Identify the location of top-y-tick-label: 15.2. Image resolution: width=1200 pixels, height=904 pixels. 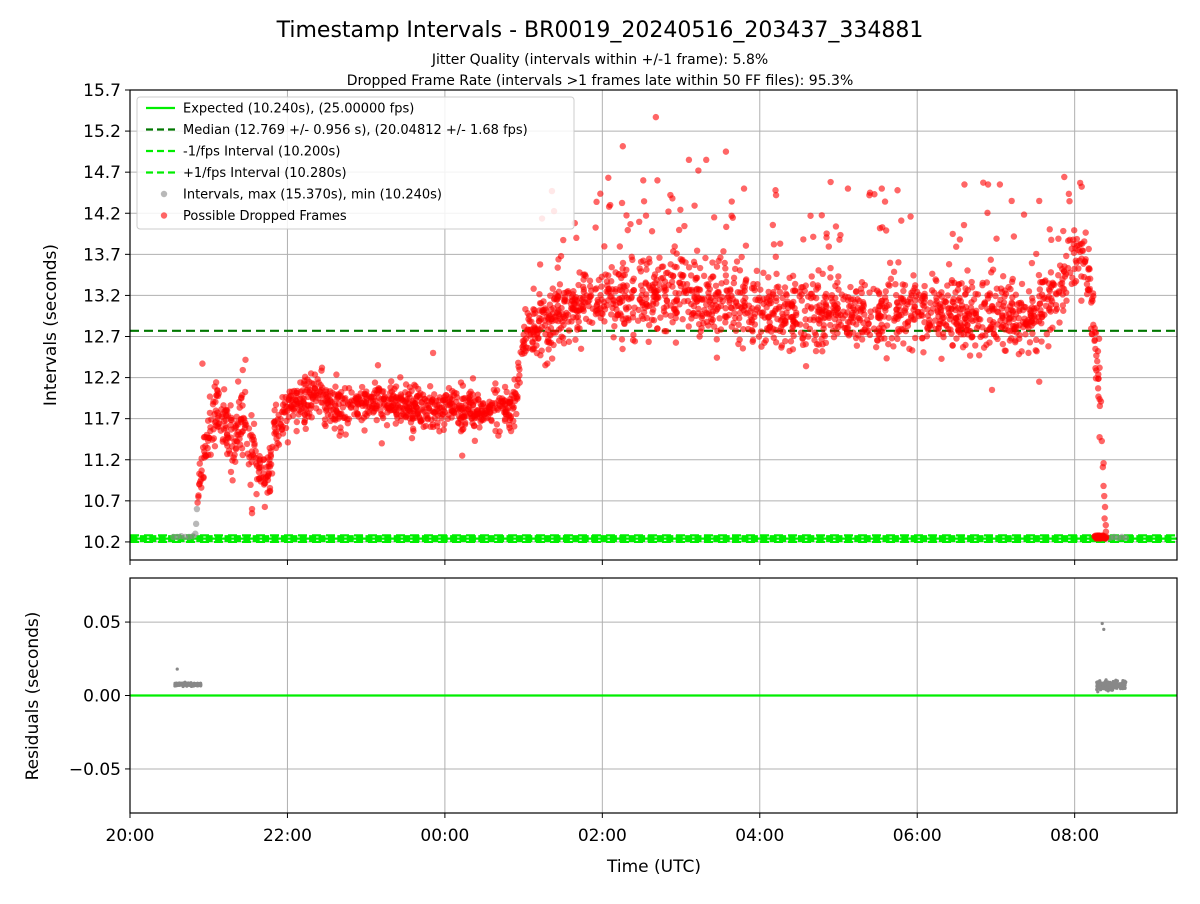
(102, 132).